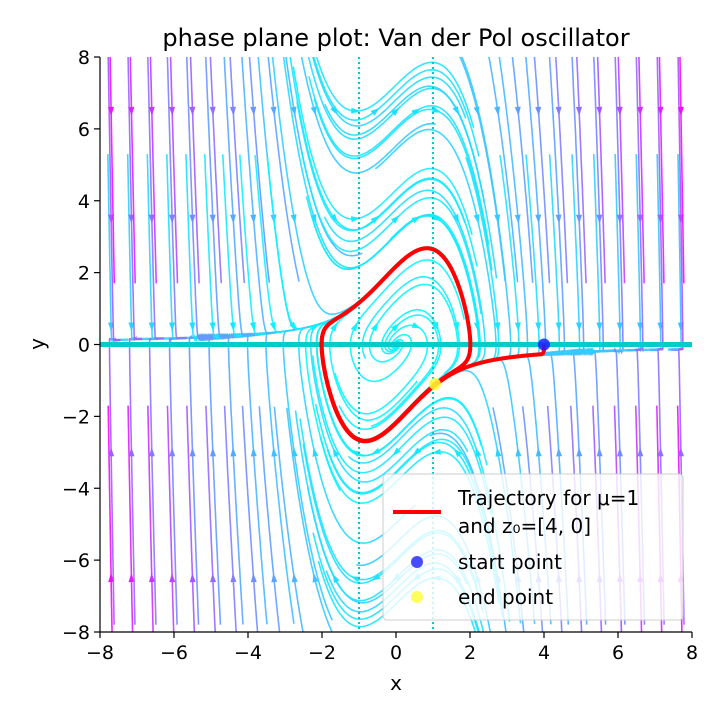 Image resolution: width=720 pixels, height=720 pixels. What do you see at coordinates (37, 344) in the screenshot?
I see `y-axis-label: y` at bounding box center [37, 344].